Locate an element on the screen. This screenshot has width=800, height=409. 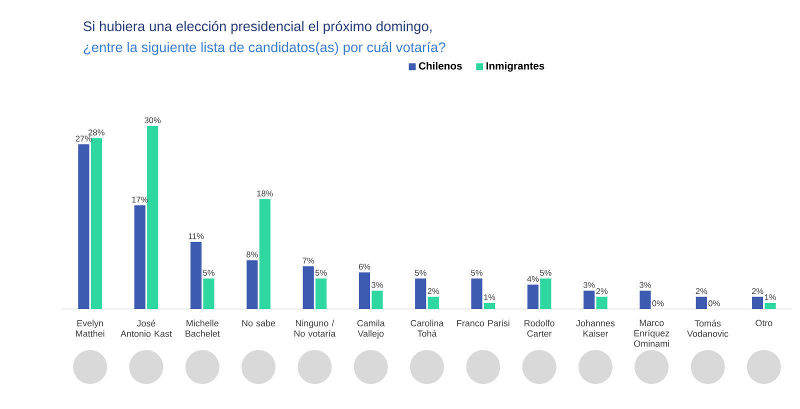
x-tick-label: José Antonio Kast is located at coordinates (146, 328).